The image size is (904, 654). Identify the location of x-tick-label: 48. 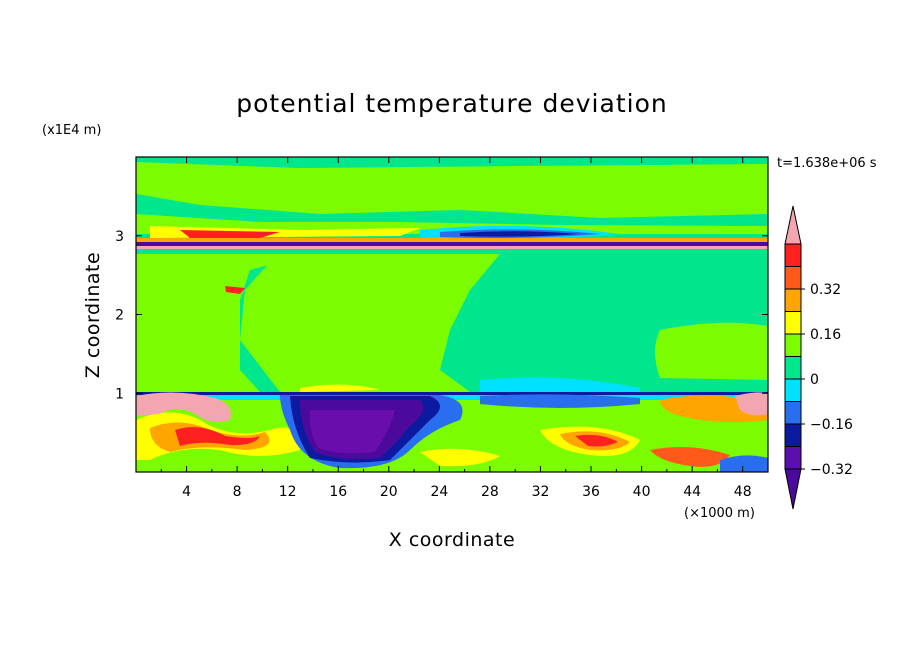
(743, 492).